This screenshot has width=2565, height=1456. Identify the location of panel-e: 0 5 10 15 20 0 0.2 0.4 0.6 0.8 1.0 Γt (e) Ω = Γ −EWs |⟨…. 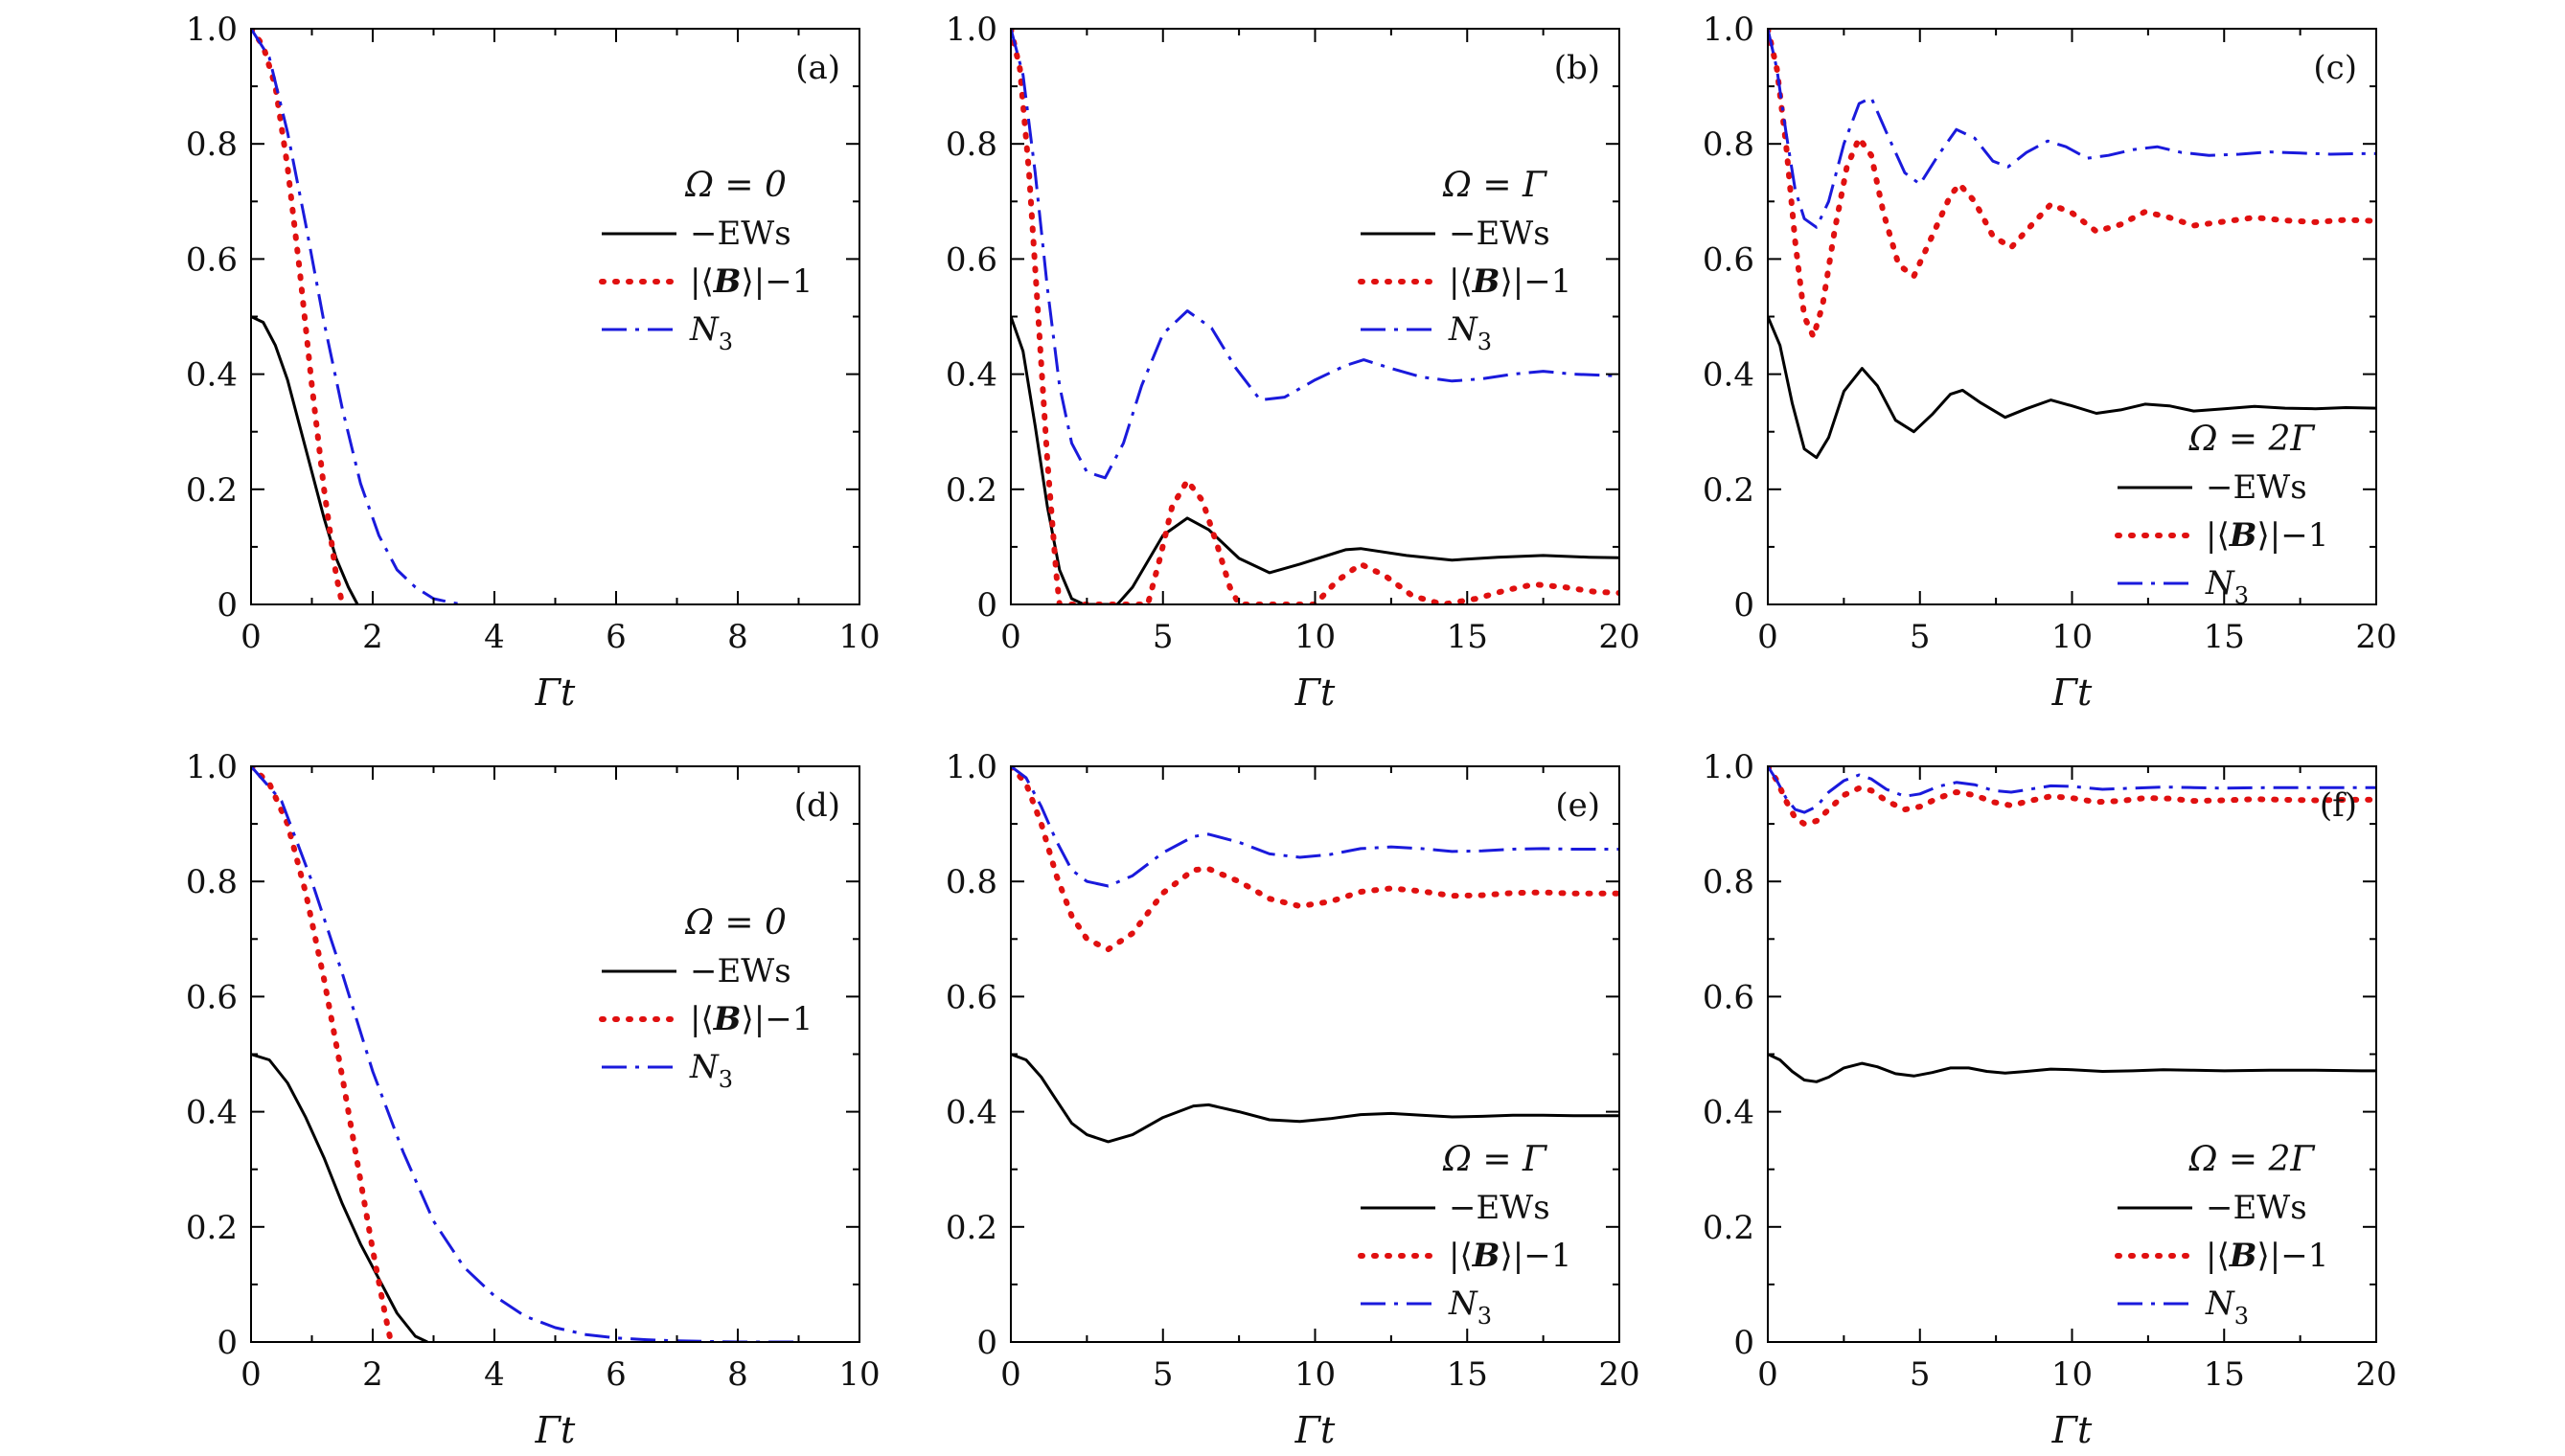
(1293, 1099).